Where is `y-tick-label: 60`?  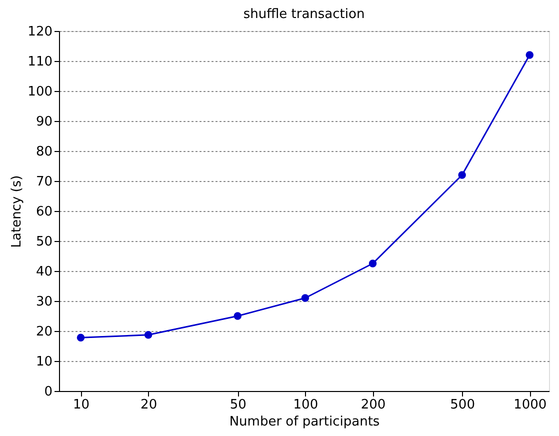
y-tick-label: 60 is located at coordinates (44, 212).